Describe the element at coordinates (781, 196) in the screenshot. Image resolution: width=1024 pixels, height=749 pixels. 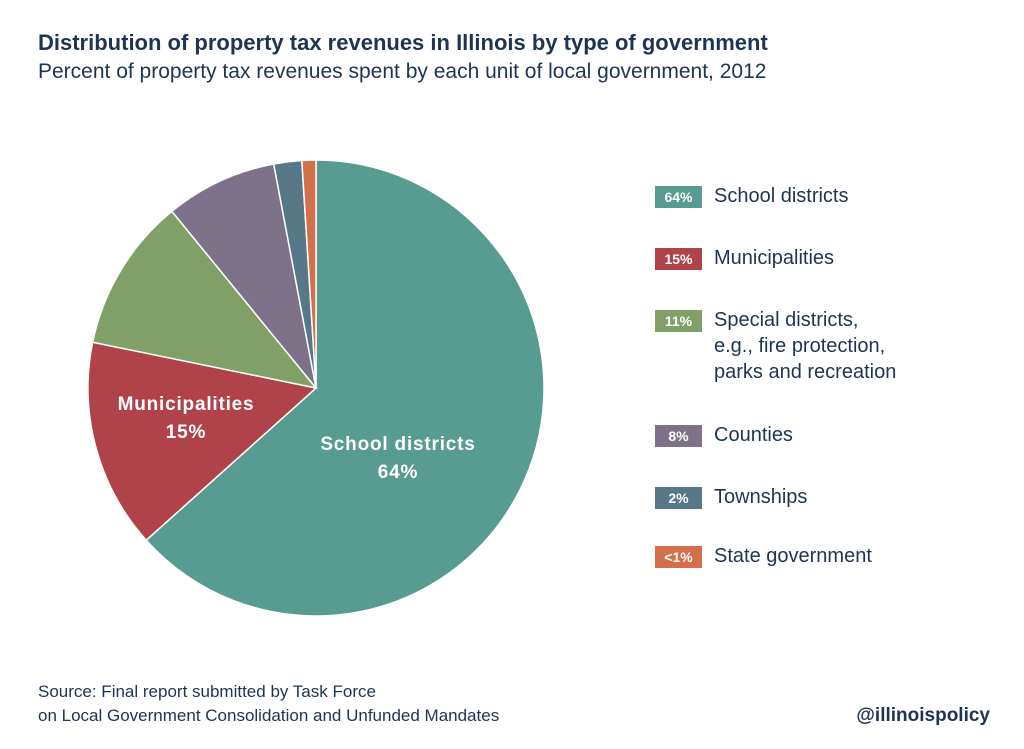
I see `legend-label: School districts` at that location.